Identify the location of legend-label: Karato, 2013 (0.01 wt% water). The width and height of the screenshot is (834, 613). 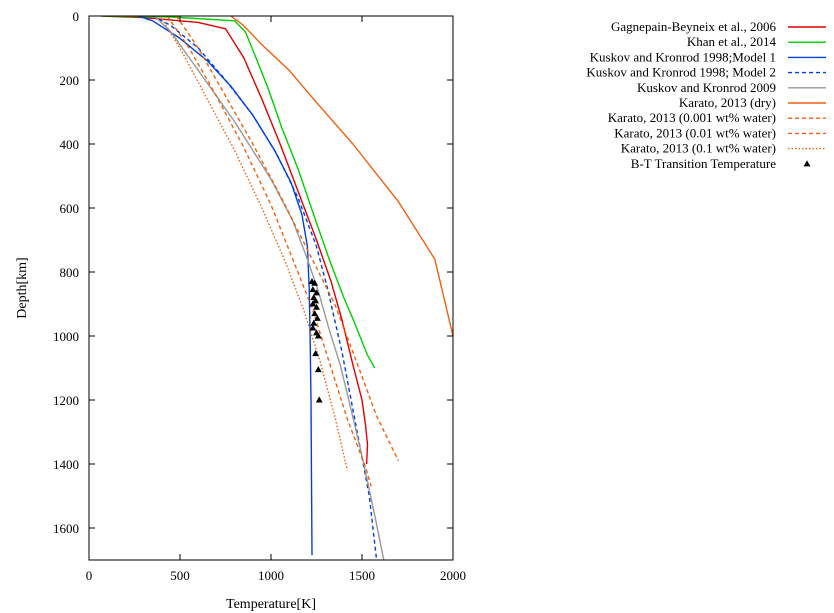
(695, 132).